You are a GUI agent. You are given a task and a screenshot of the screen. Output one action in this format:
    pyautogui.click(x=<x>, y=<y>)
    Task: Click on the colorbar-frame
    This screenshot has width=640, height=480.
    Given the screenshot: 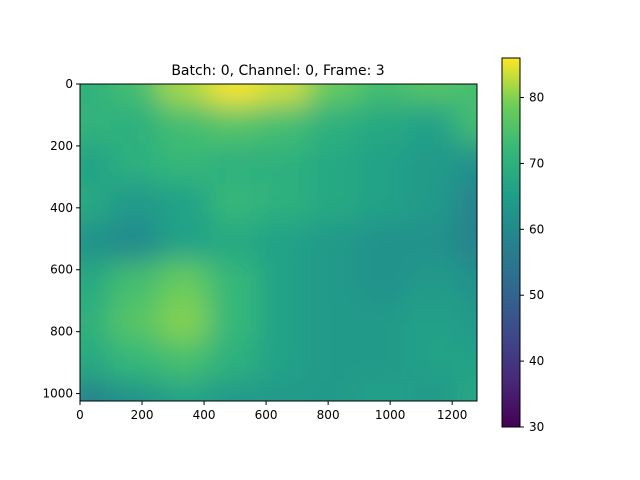 What is the action you would take?
    pyautogui.click(x=511, y=242)
    